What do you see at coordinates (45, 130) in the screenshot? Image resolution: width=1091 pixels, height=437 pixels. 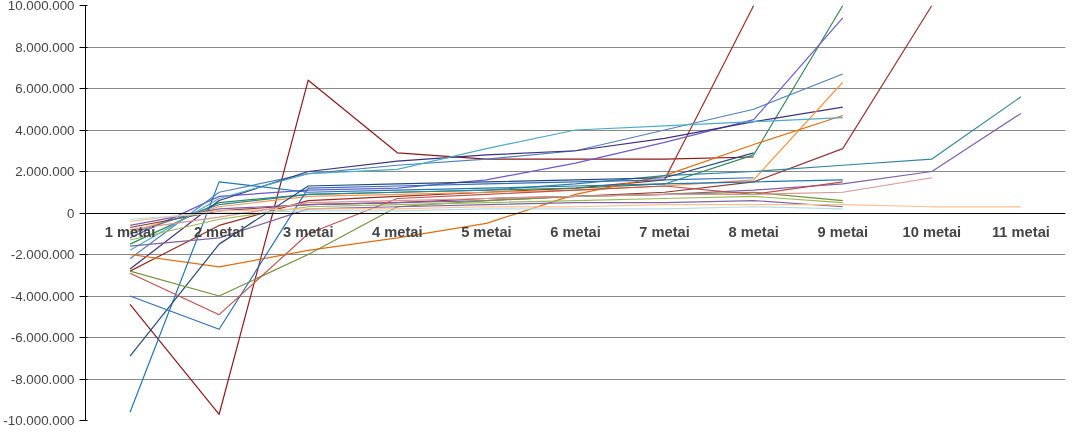 I see `y-tick-label: 4.000.000` at bounding box center [45, 130].